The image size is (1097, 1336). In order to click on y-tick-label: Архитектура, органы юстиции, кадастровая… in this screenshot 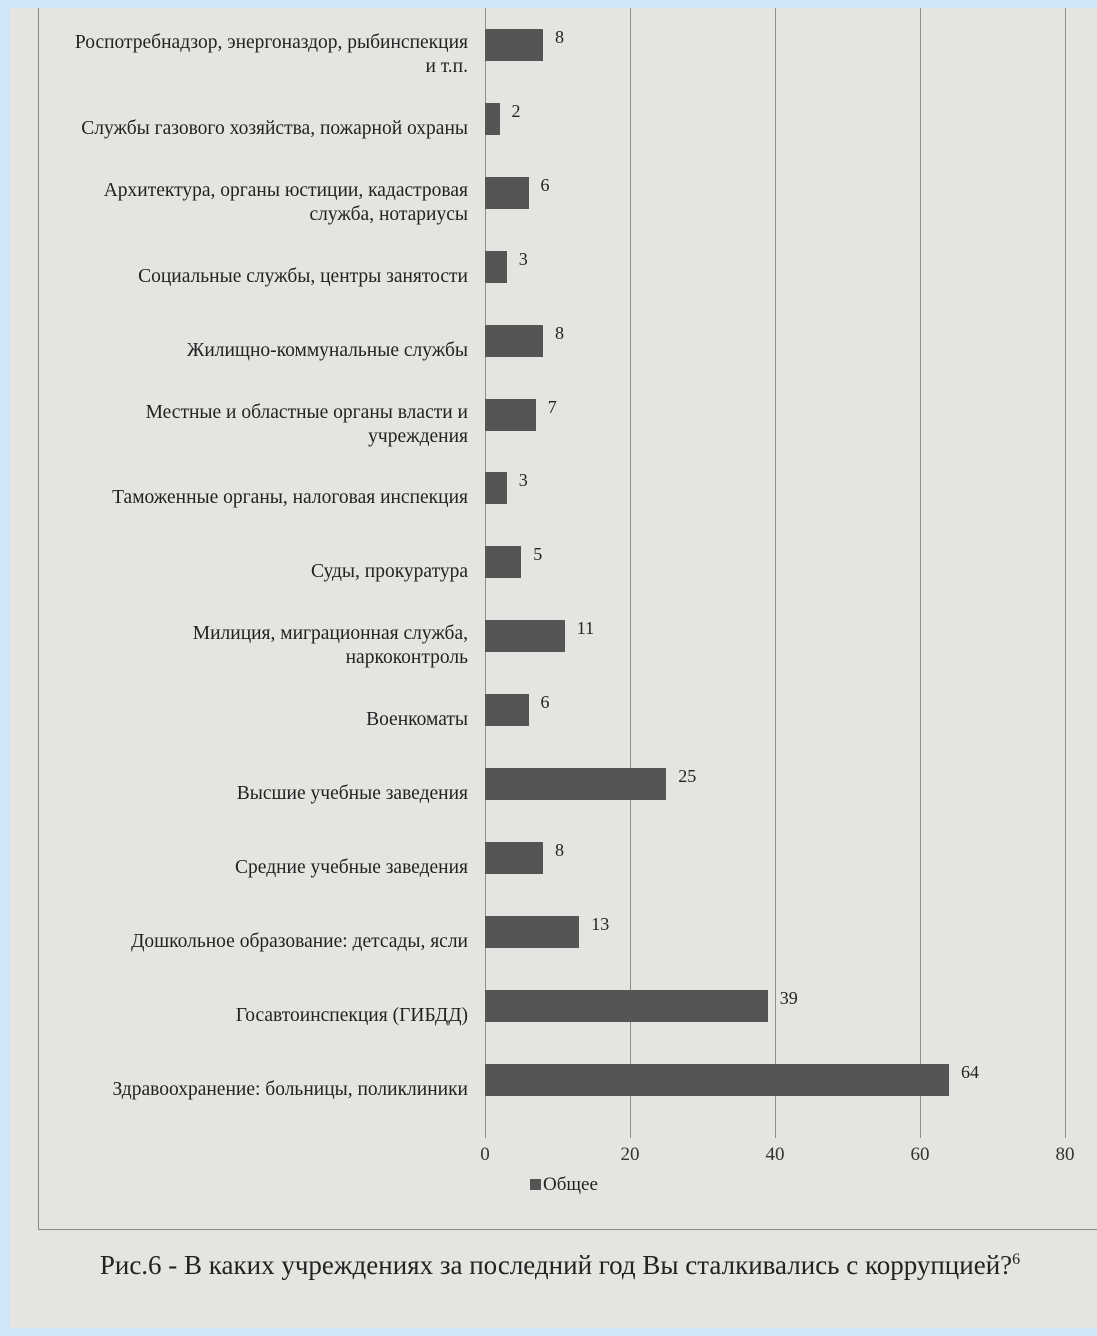, I will do `click(285, 202)`.